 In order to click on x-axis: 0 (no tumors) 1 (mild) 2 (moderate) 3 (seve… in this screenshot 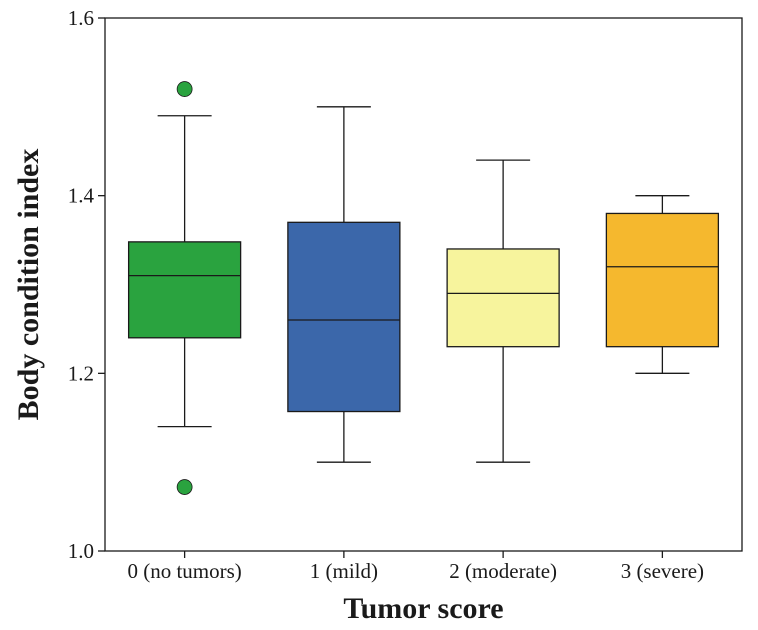, I will do `click(415, 567)`.